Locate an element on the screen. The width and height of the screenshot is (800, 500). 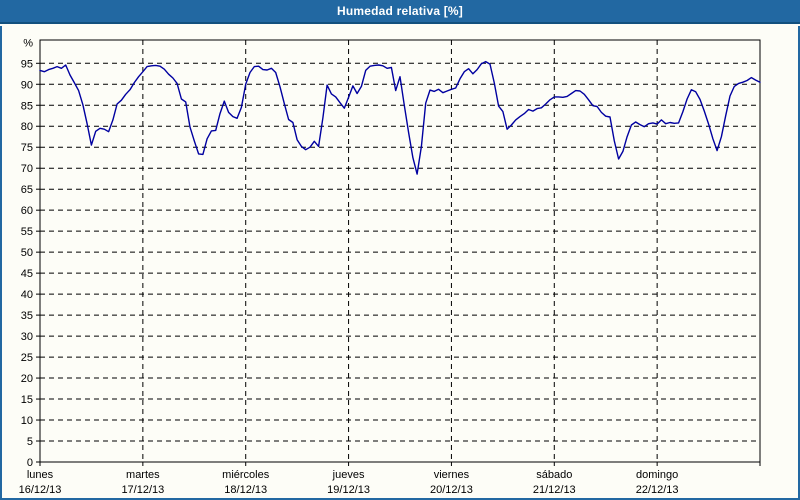
y-tick-label: 45 is located at coordinates (27, 274).